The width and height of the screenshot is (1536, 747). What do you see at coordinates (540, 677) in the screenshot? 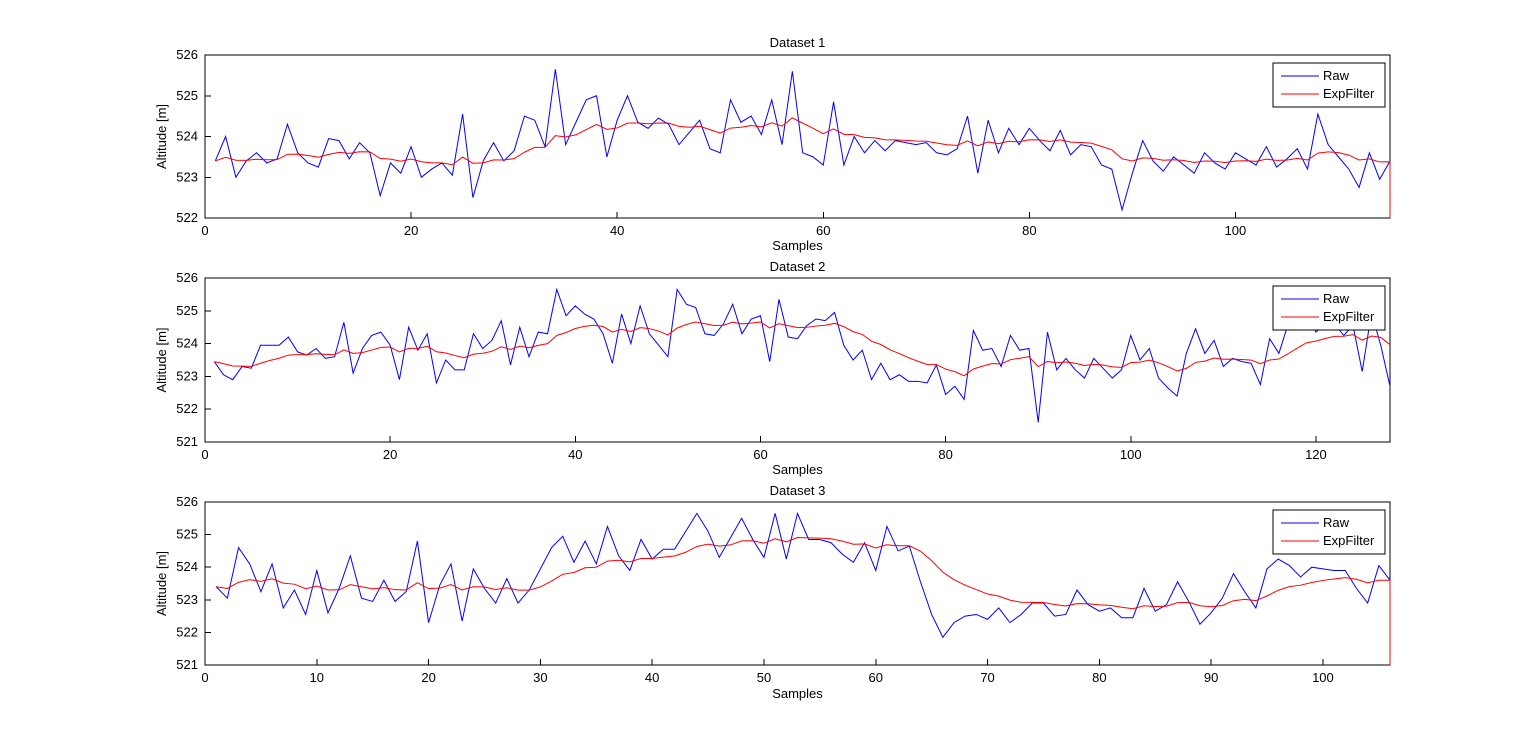
I see `x-tick-label: 30` at bounding box center [540, 677].